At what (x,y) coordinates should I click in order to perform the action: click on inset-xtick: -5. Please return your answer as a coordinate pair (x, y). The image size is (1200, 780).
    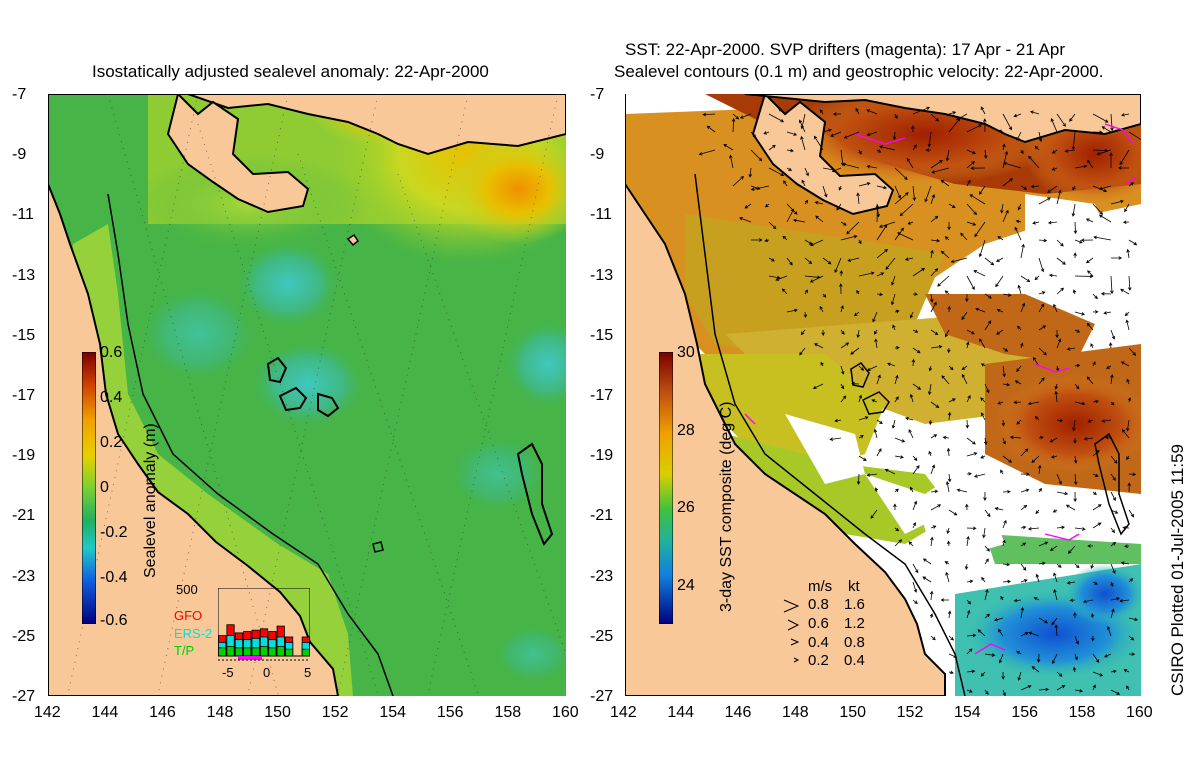
    Looking at the image, I should click on (228, 672).